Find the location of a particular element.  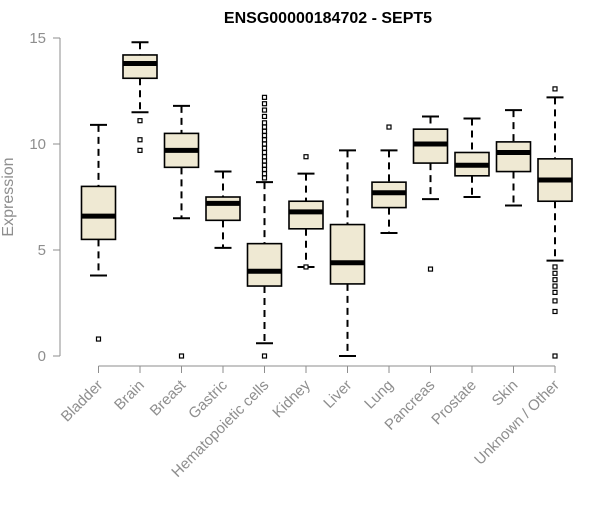

box-unknown-other is located at coordinates (555, 222).